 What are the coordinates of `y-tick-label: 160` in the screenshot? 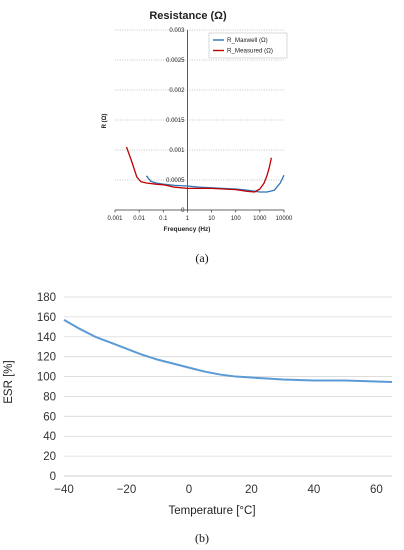 It's located at (46, 318).